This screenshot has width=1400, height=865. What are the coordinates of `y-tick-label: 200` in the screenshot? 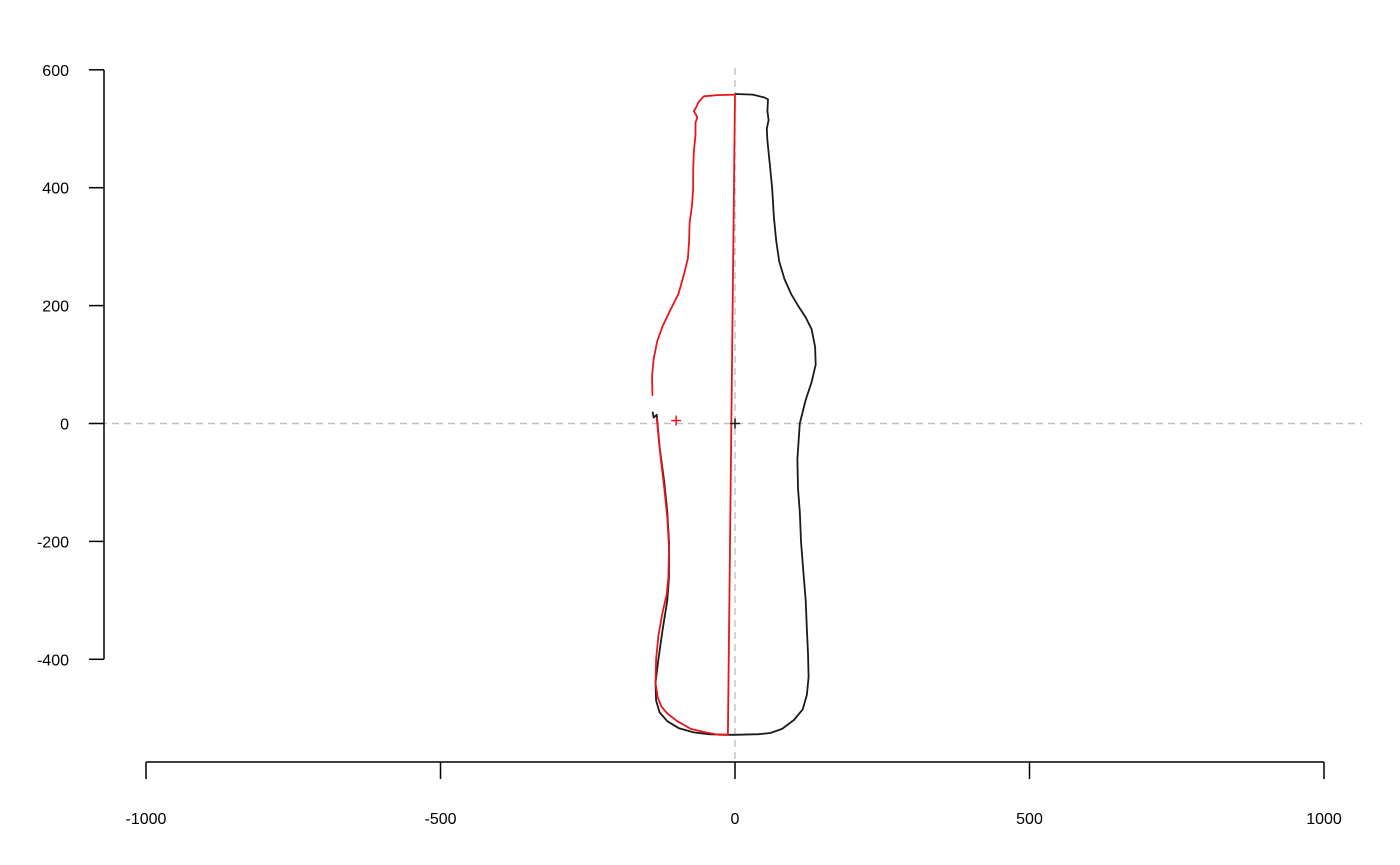 It's located at (55, 307).